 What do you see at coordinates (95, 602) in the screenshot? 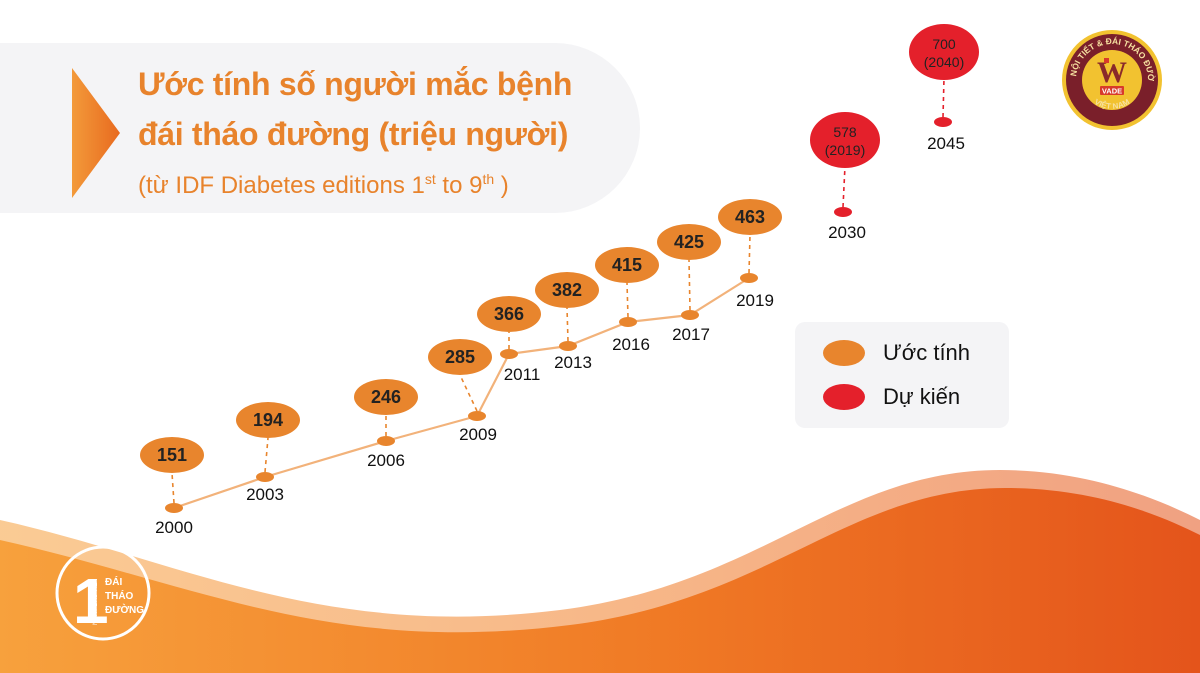
I see `event-badge-small-text: NGÀY ĐẦU TIÊN` at bounding box center [95, 602].